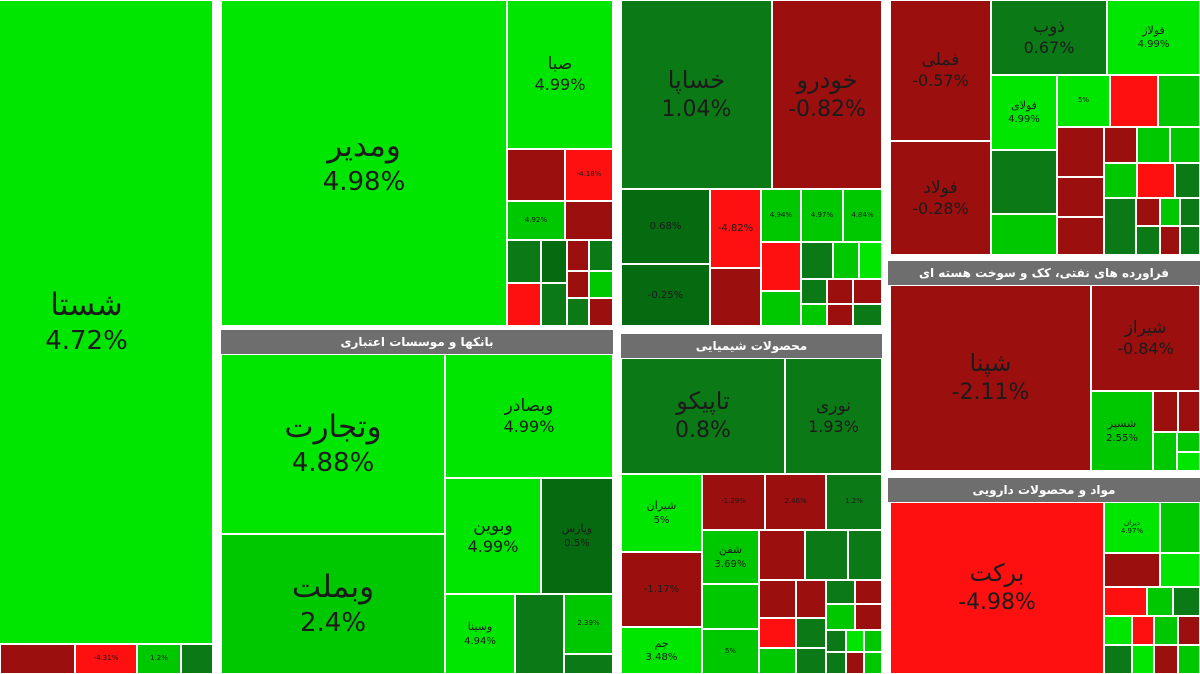 The height and width of the screenshot is (674, 1200). Describe the element at coordinates (661, 513) in the screenshot. I see `tile-shiran: شیران 5%` at that location.